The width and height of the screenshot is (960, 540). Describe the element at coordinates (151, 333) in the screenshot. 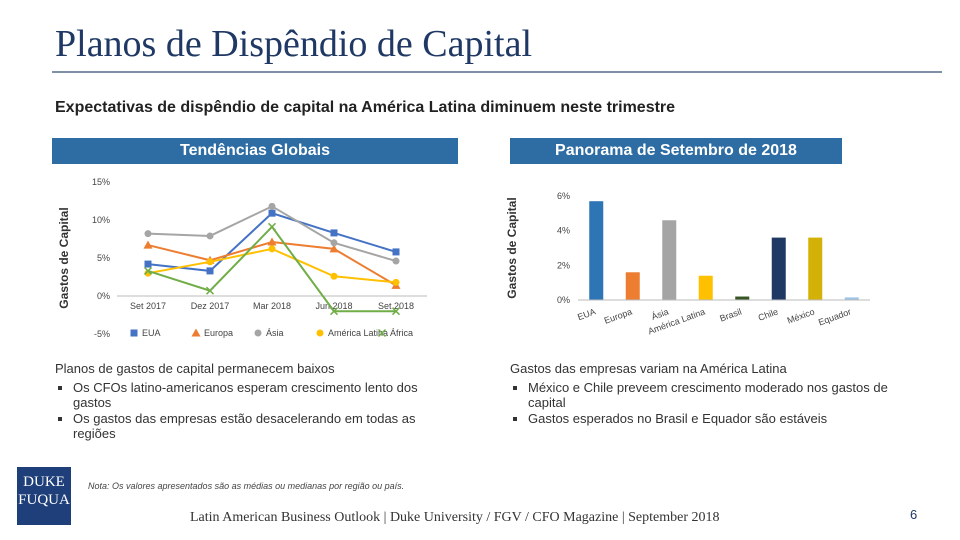

I see `legend-label: EUA` at that location.